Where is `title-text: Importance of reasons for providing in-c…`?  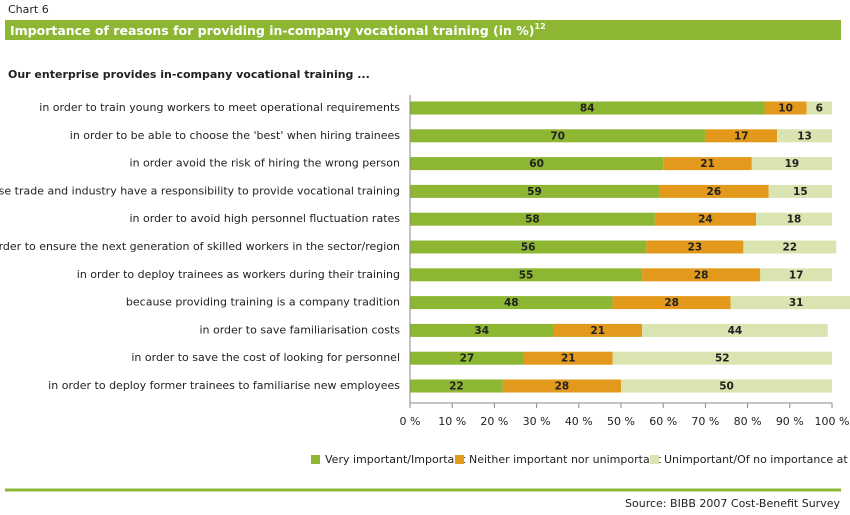 title-text: Importance of reasons for providing in-c… is located at coordinates (272, 30).